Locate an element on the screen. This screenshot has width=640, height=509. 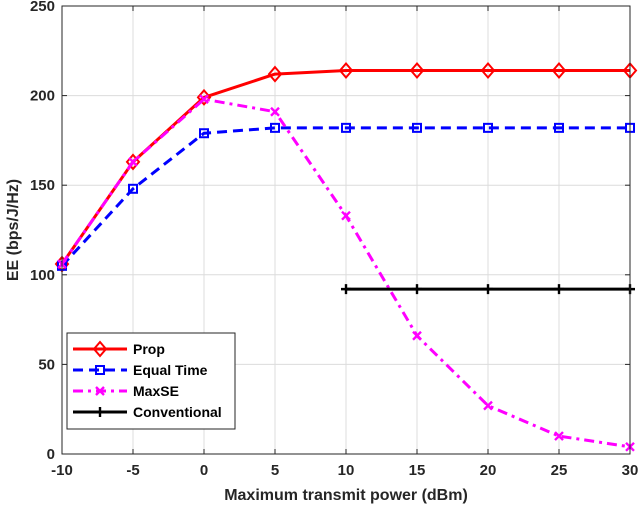
legend-item: Prop is located at coordinates (119, 349).